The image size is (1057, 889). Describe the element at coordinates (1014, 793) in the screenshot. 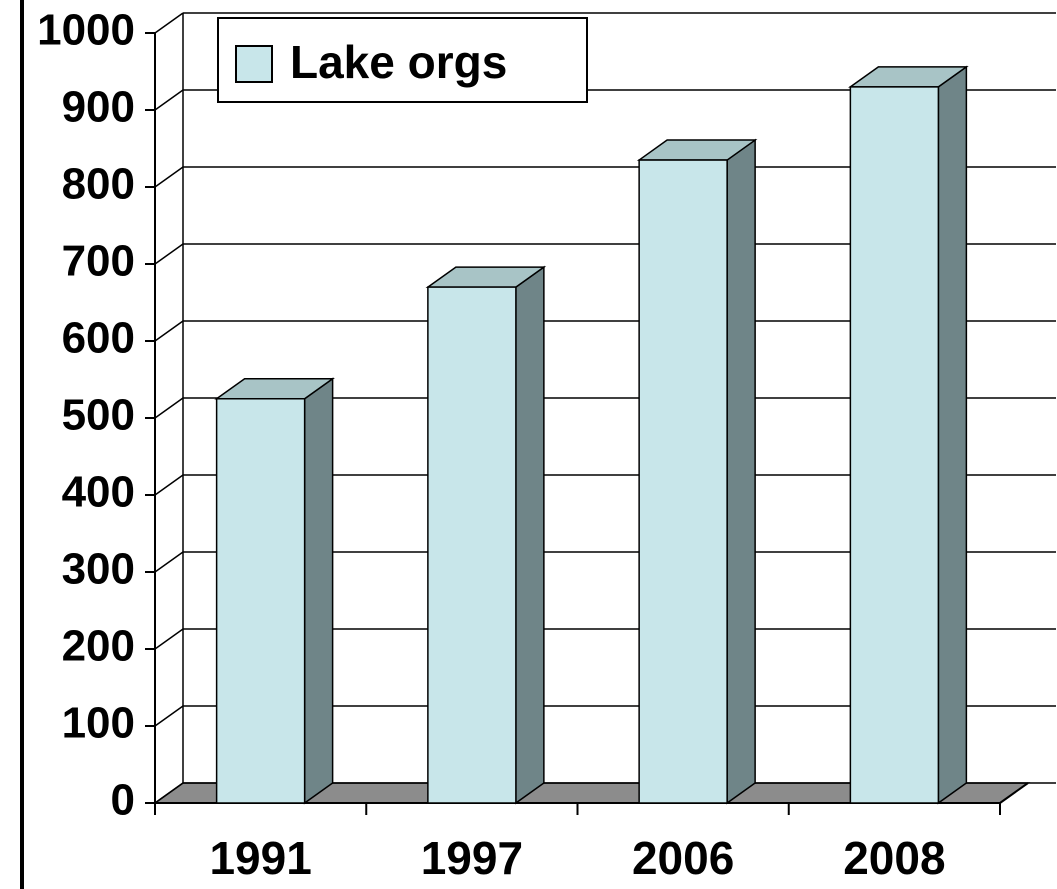

I see `x-axis-depth` at that location.